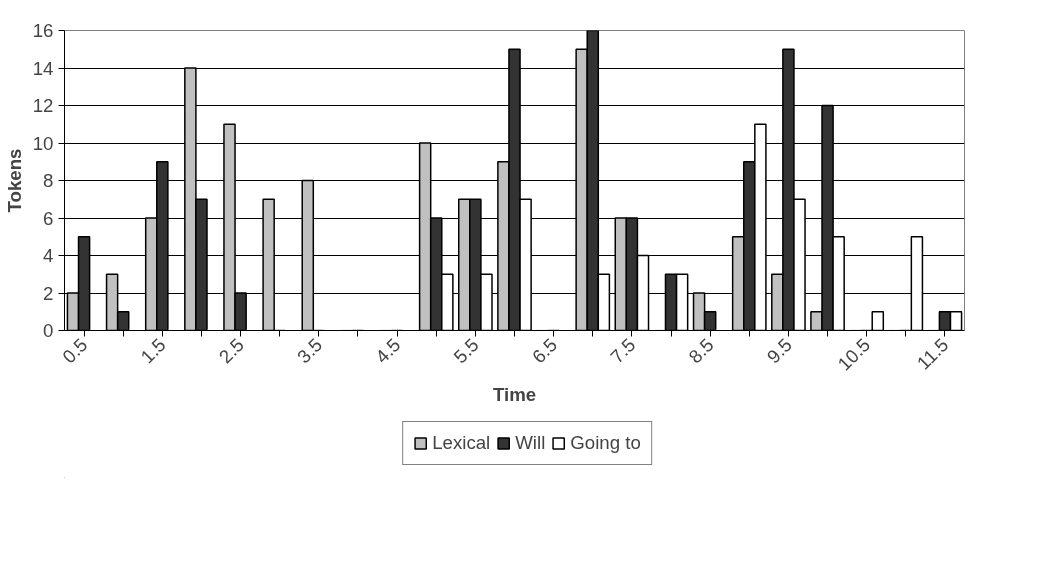  I want to click on y-tick-label: 0, so click(48, 330).